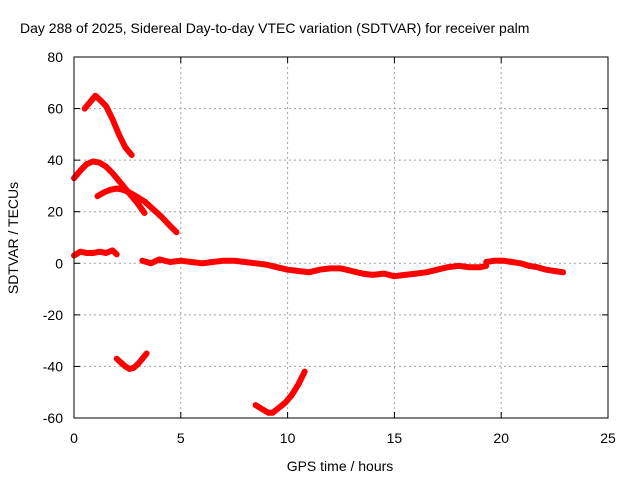  I want to click on series-arc-near-zero-long, so click(314, 268).